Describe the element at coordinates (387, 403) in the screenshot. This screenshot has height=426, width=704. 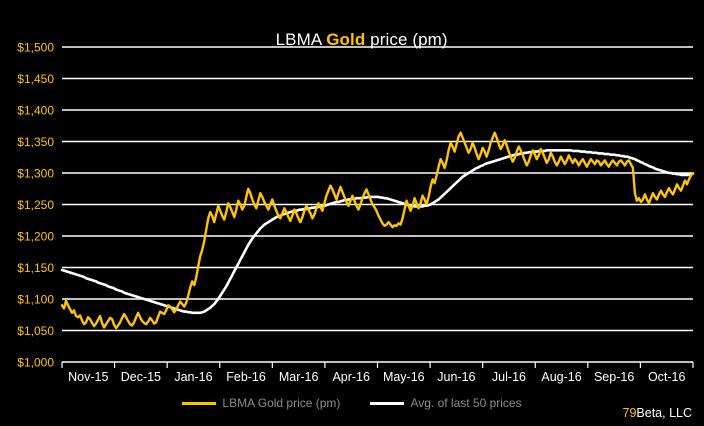
I see `legend-swatch-white` at that location.